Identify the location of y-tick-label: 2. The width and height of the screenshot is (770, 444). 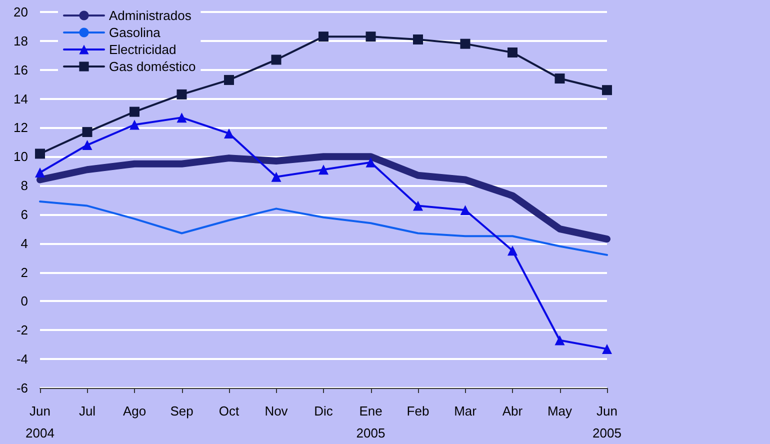
(24, 272).